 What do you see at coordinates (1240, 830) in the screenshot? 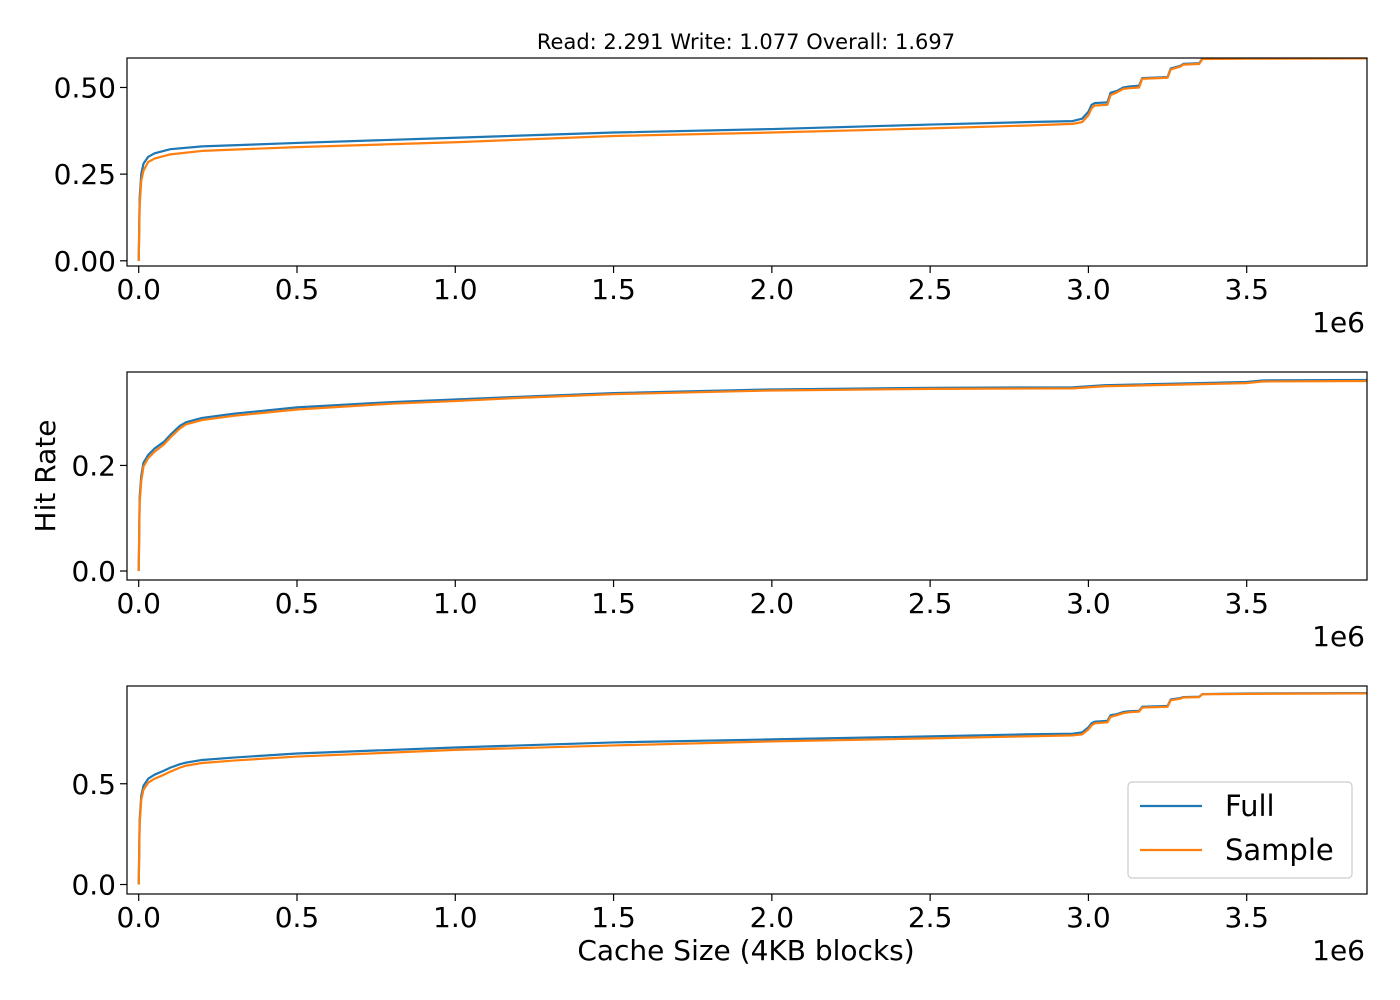
I see `legend: Full Sample` at bounding box center [1240, 830].